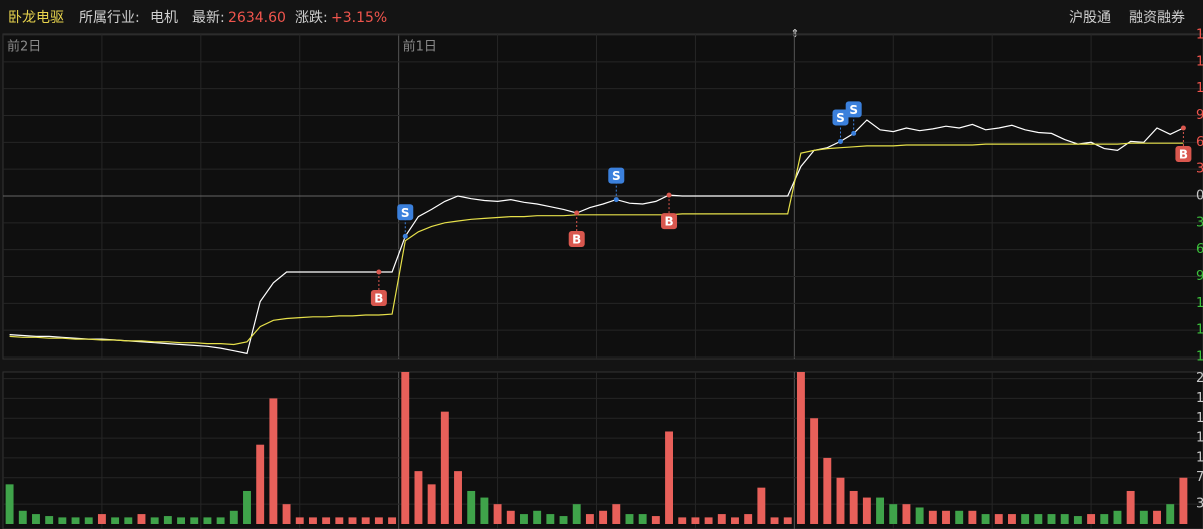 The height and width of the screenshot is (529, 1203). Describe the element at coordinates (1199, 477) in the screenshot. I see `y-tick-label: 7` at that location.